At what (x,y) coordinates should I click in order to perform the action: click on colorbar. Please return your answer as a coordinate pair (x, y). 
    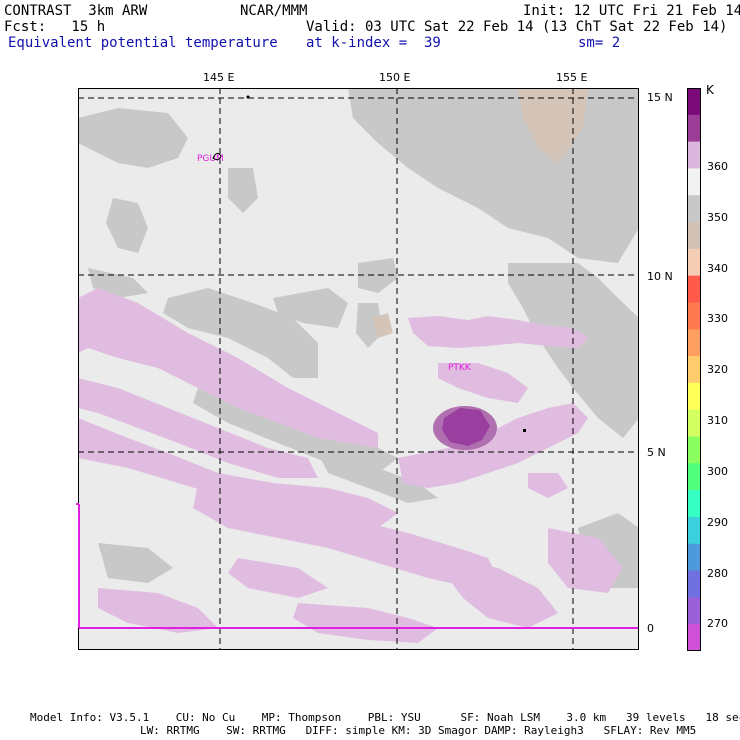
    Looking at the image, I should click on (694, 369).